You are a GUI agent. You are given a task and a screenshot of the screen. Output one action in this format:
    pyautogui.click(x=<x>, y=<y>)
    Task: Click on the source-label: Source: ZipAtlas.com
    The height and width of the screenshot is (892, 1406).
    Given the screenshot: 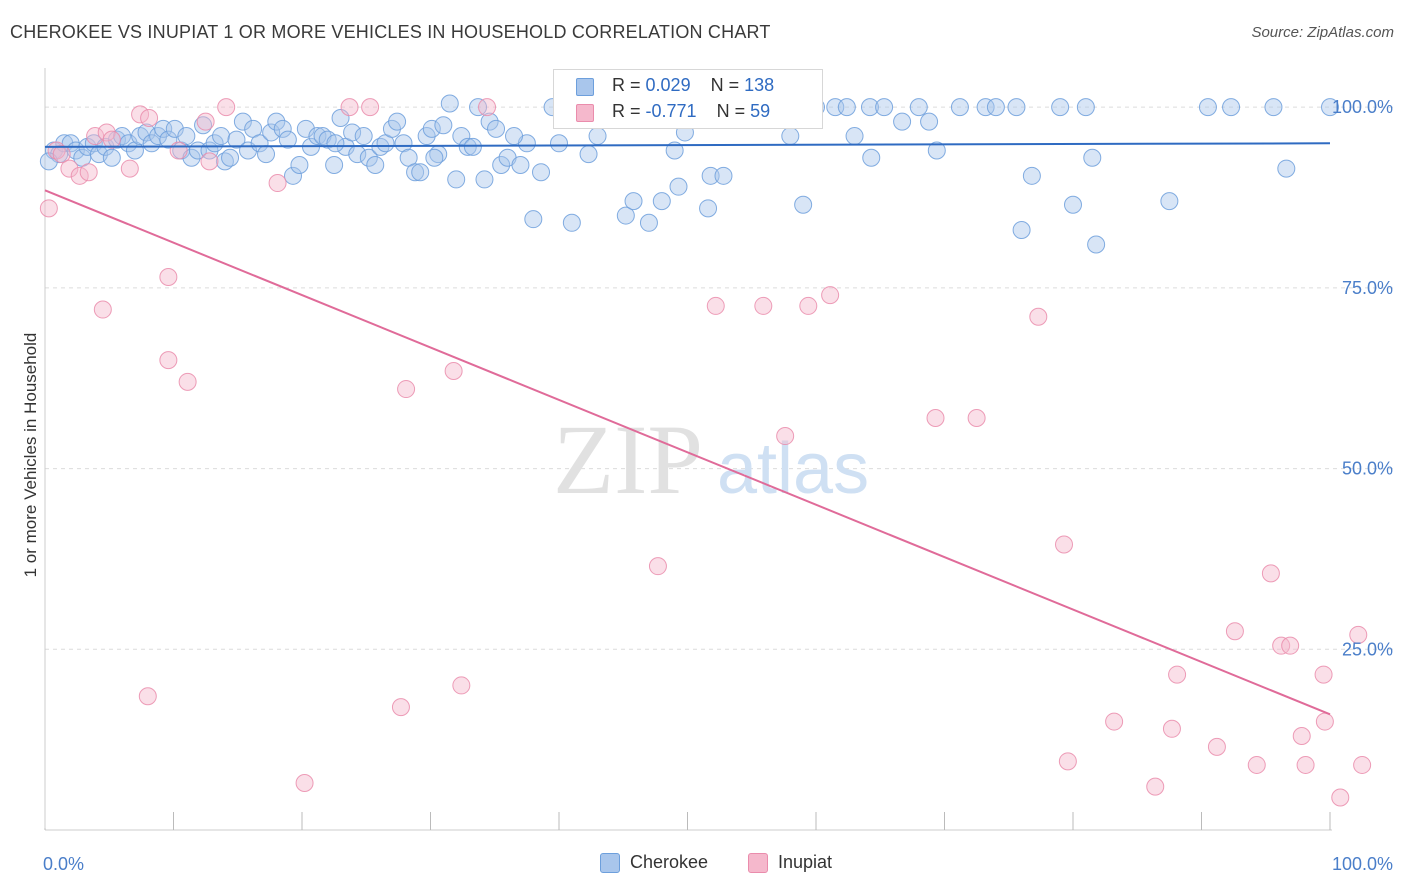 What is the action you would take?
    pyautogui.click(x=1322, y=32)
    